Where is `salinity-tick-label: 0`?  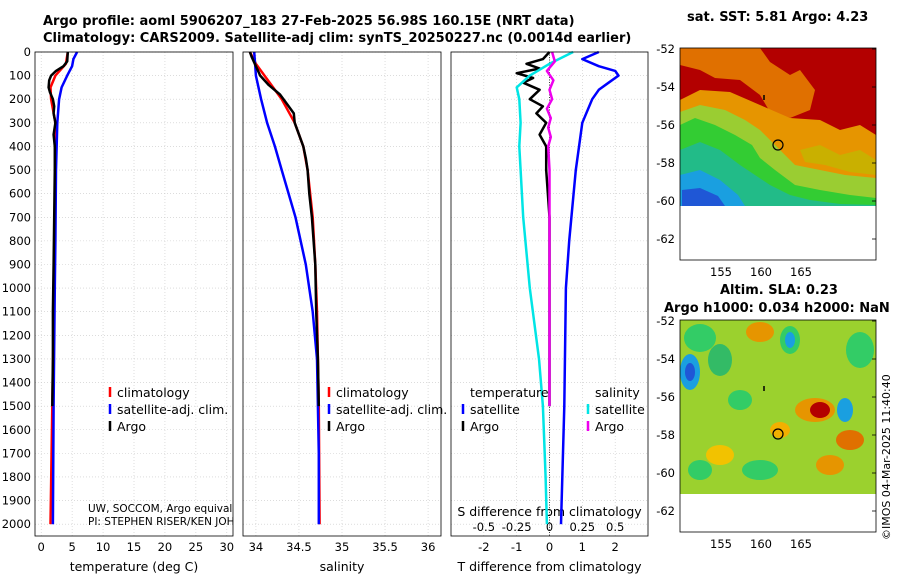 salinity-tick-label: 0 is located at coordinates (549, 527).